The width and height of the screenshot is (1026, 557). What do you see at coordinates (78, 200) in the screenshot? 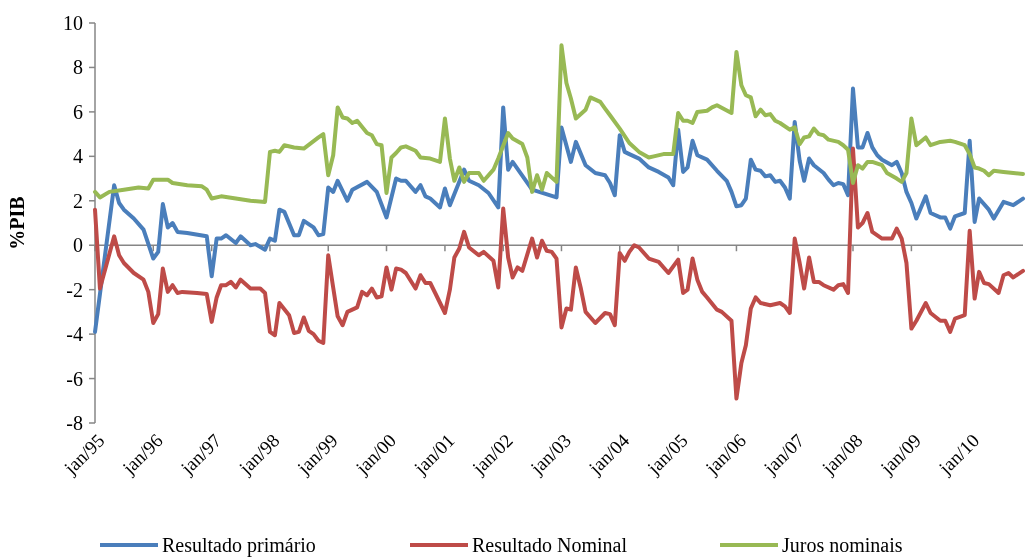
I see `y-tick-label: 2` at bounding box center [78, 200].